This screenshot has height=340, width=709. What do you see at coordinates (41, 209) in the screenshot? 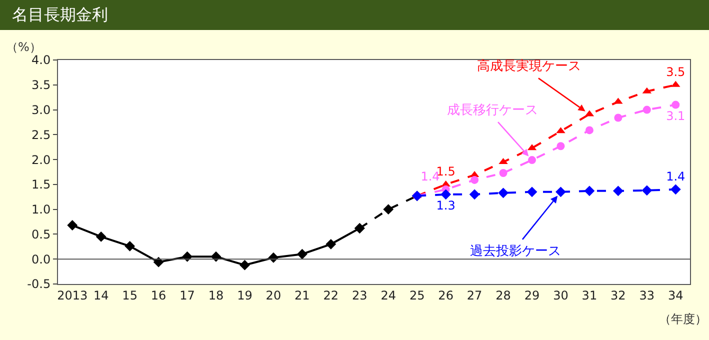
I see `y-tick-label: 1.0` at bounding box center [41, 209].